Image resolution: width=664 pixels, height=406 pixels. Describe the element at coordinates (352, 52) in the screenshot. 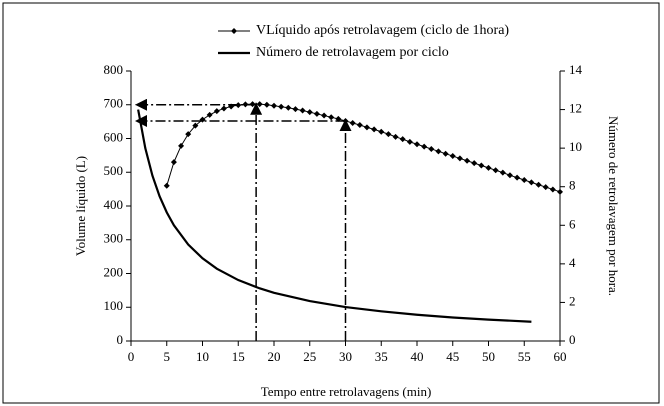

I see `legend-label: Número de retrolavagem por ciclo` at that location.